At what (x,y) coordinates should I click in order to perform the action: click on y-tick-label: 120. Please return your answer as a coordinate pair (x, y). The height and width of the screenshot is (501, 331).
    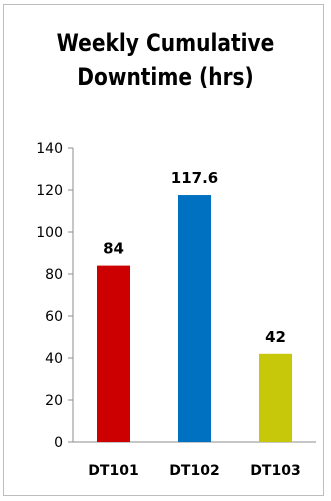
    Looking at the image, I should click on (49, 191).